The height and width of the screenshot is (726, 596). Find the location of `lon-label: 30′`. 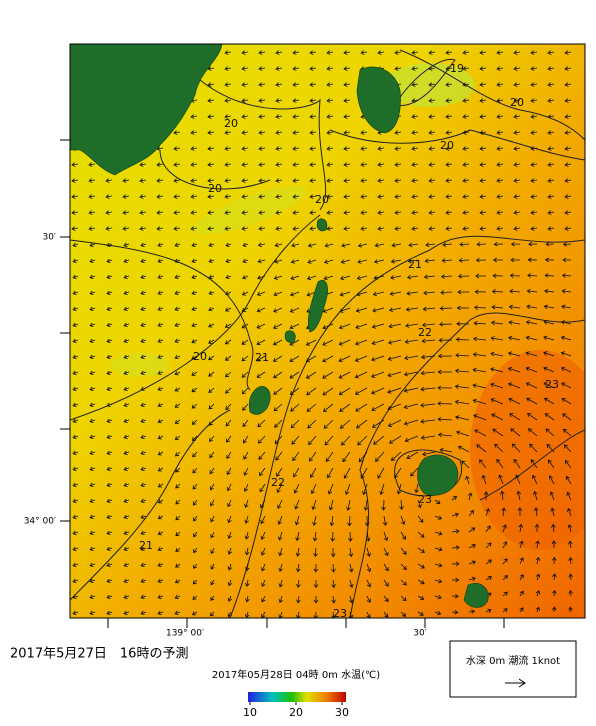

lon-label: 30′ is located at coordinates (420, 634).